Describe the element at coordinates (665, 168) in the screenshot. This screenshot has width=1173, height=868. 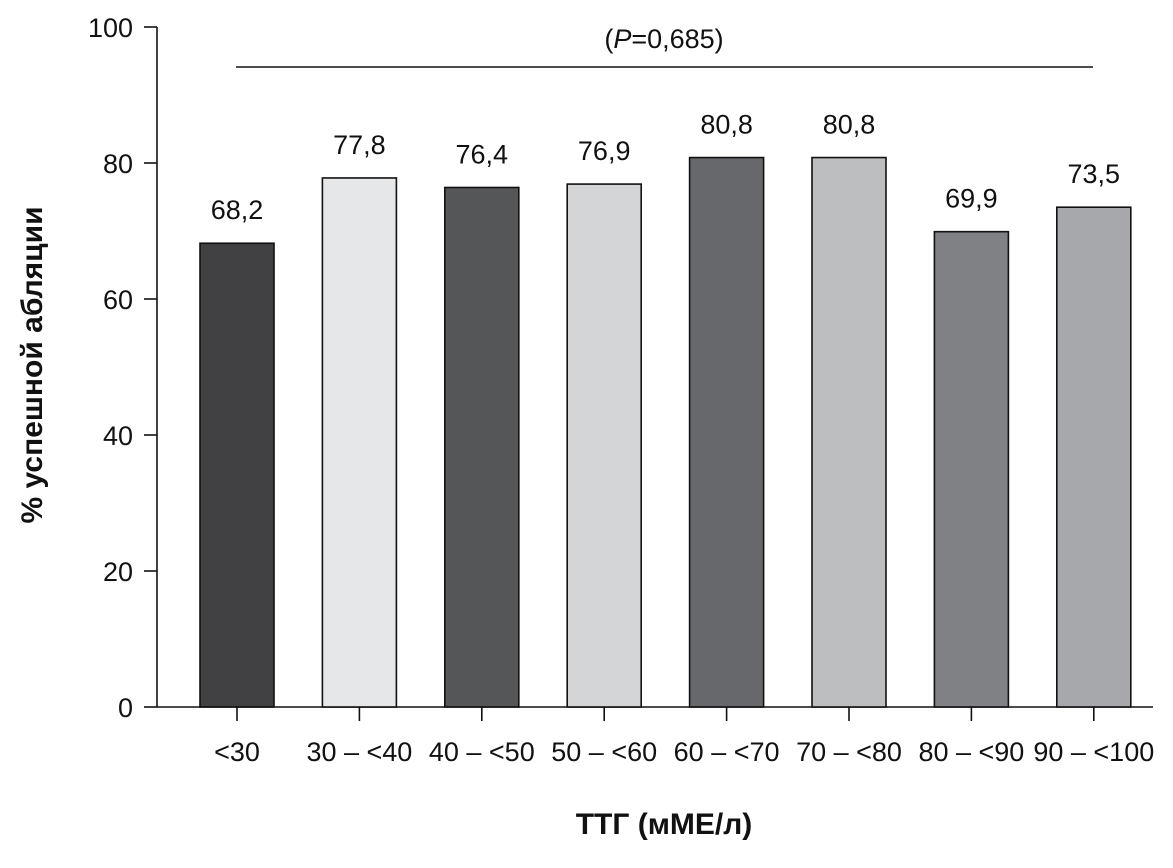
I see `bar-value-labels: 68,2 77,8 76,4 76,9 80,8 80,8 69,9 73,5` at that location.